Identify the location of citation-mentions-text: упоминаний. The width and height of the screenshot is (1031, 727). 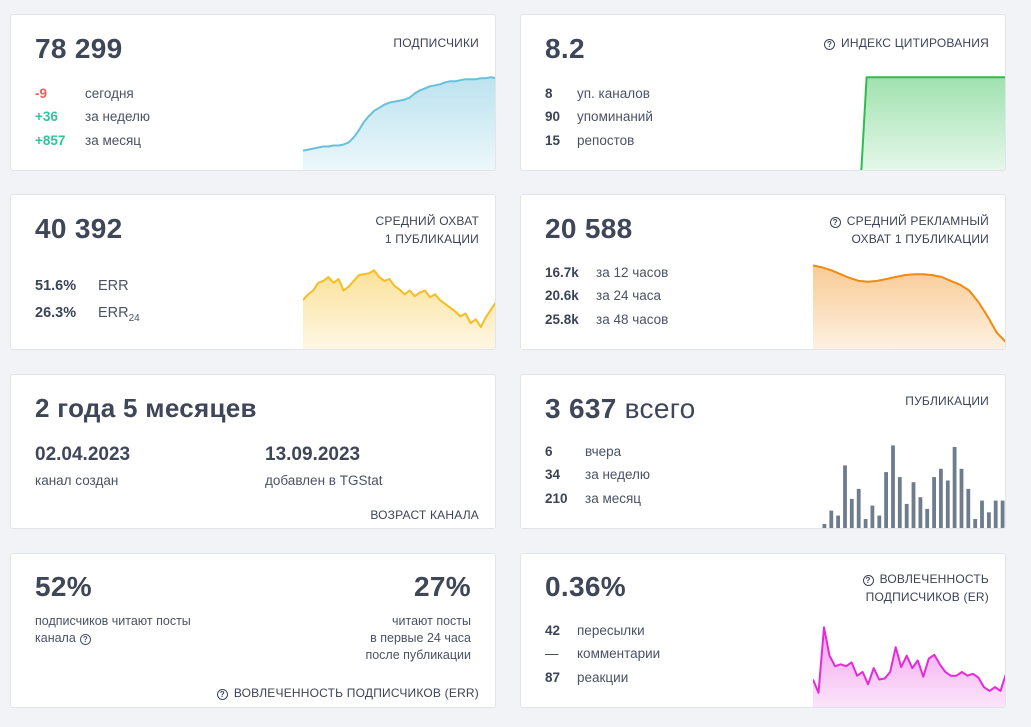
(615, 116).